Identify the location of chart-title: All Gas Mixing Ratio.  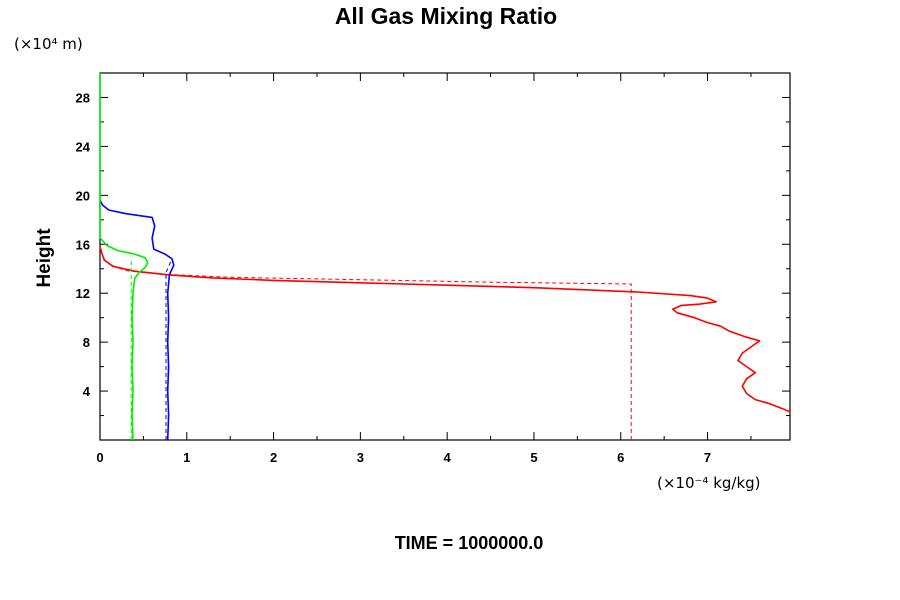
(446, 16).